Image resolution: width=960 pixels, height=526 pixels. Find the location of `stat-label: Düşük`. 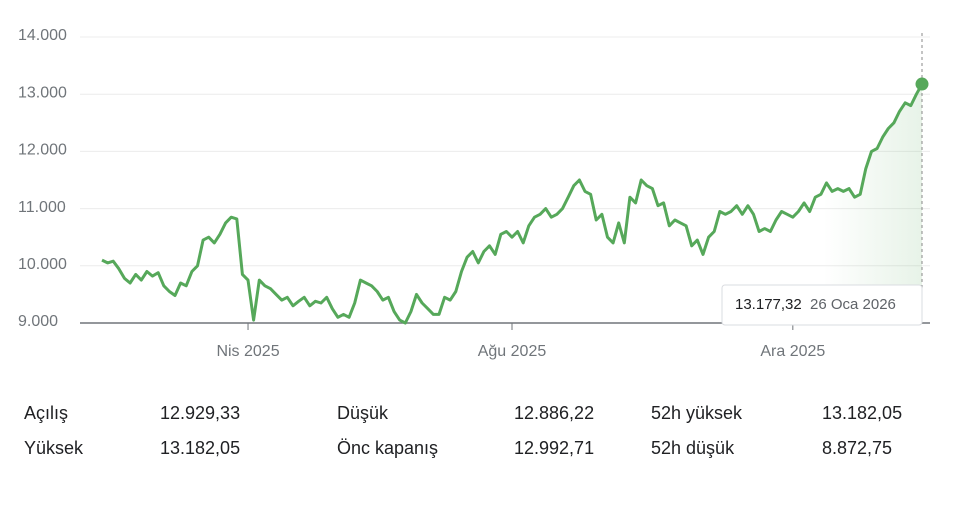

stat-label: Düşük is located at coordinates (363, 413).